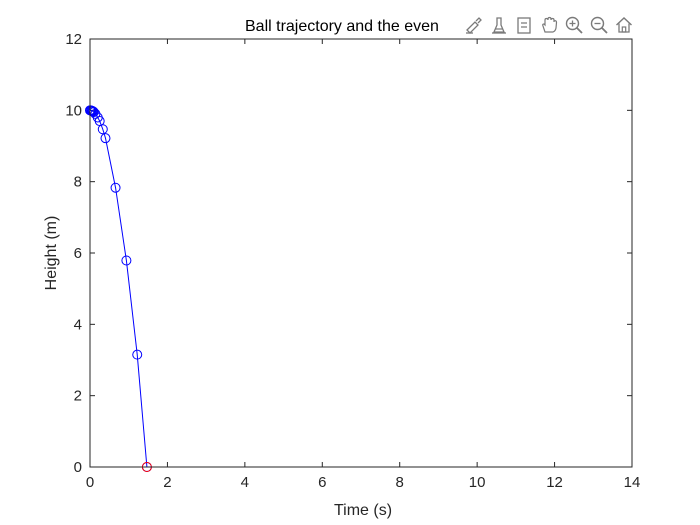 The width and height of the screenshot is (700, 525). I want to click on pan-icon, so click(548, 25).